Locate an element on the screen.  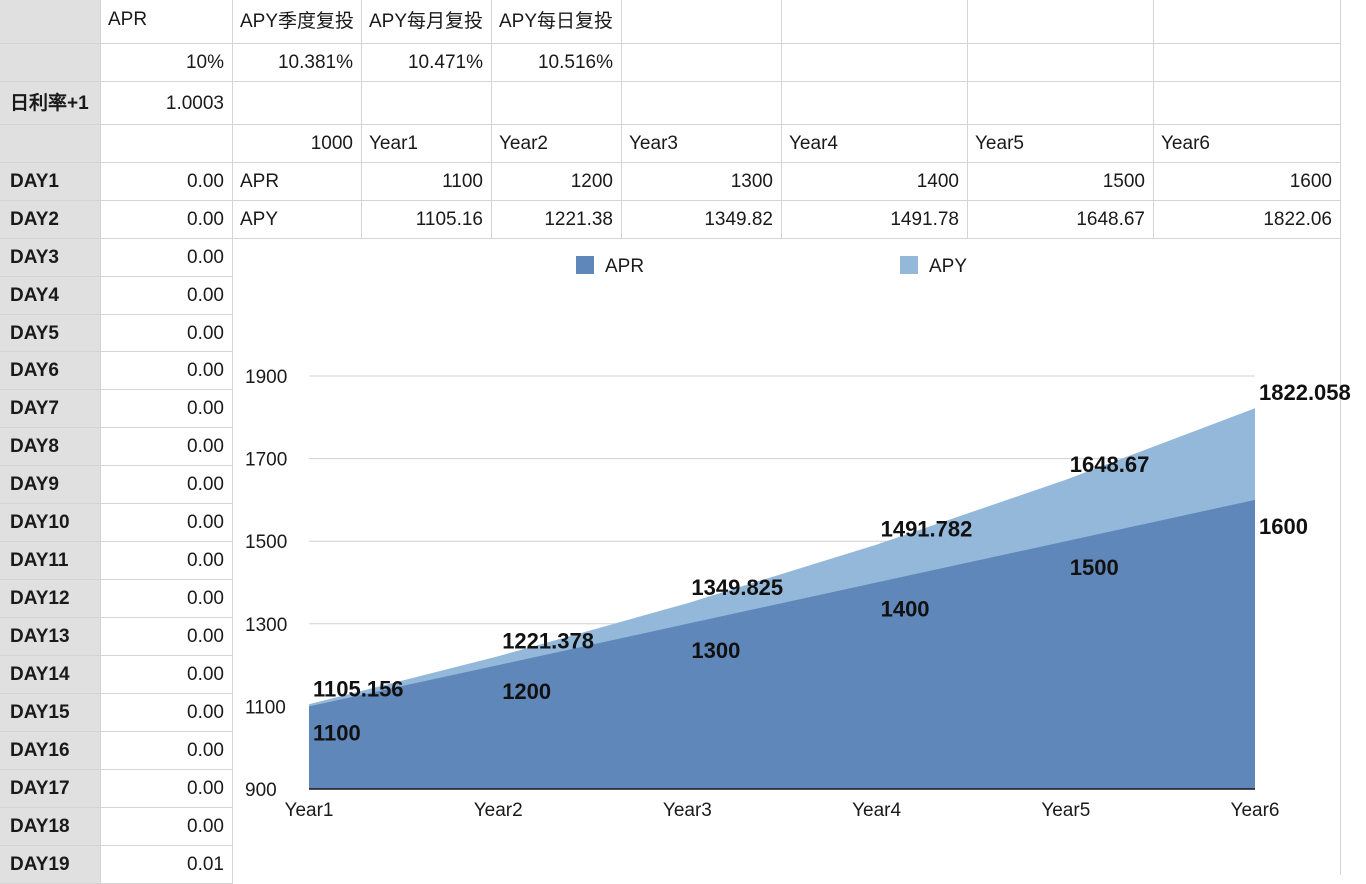
principal-cell: 1000 is located at coordinates (297, 144).